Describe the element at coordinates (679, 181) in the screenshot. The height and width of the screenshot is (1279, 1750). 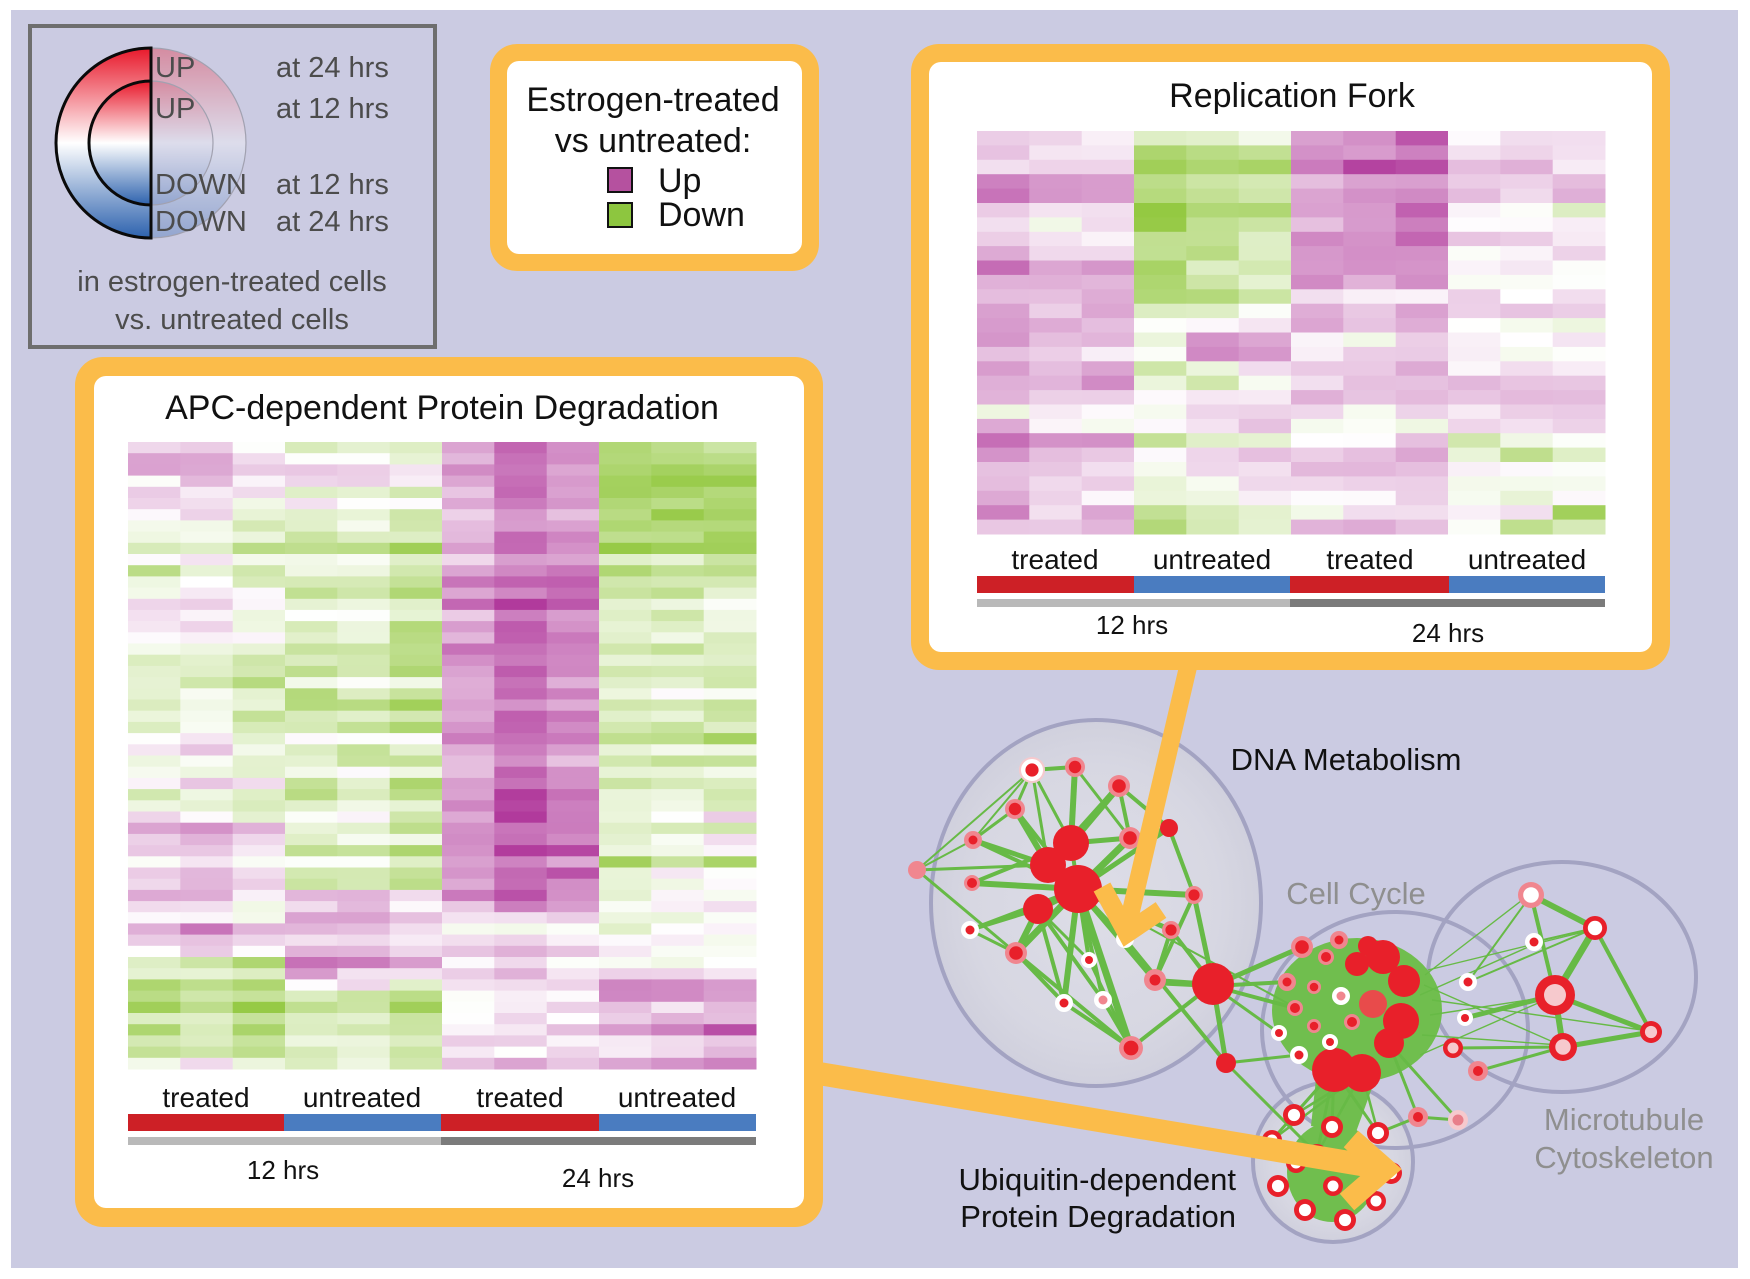
I see `svg-text: Up` at that location.